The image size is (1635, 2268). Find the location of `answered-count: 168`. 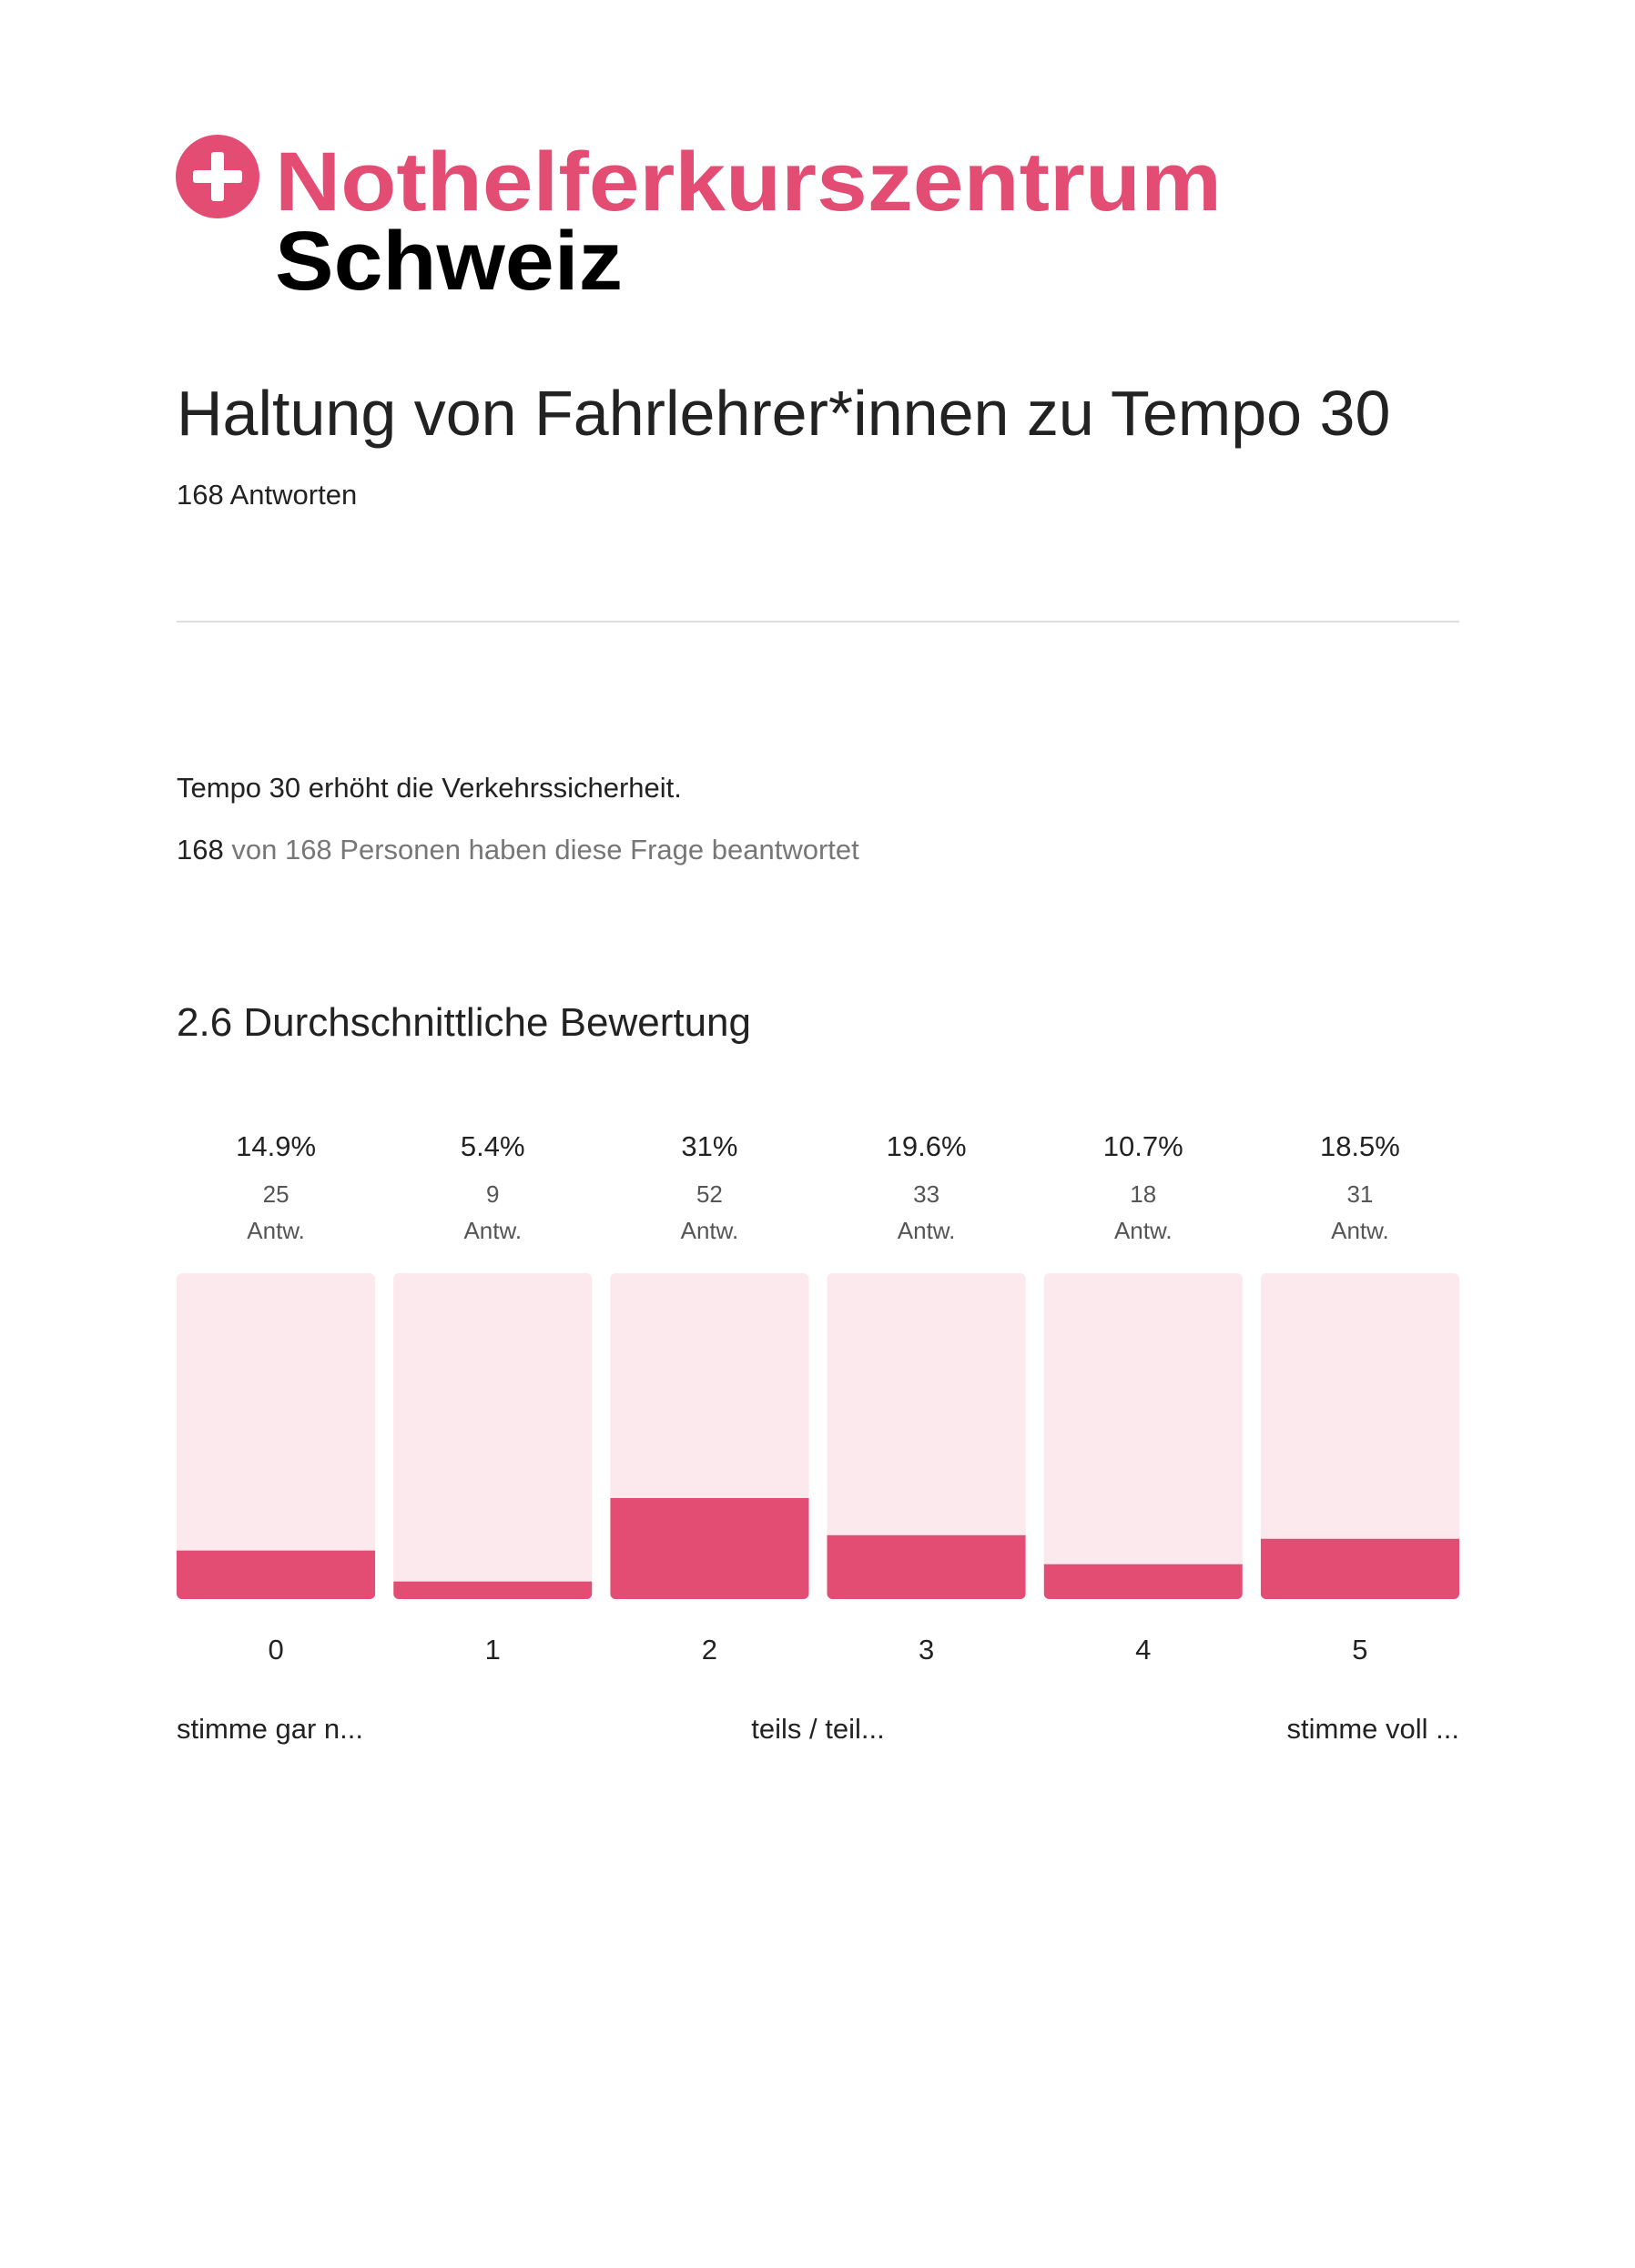

answered-count: 168 is located at coordinates (200, 850).